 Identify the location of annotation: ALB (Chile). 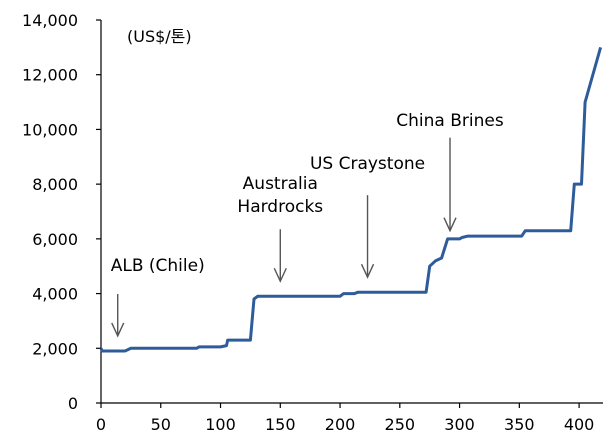
(158, 297).